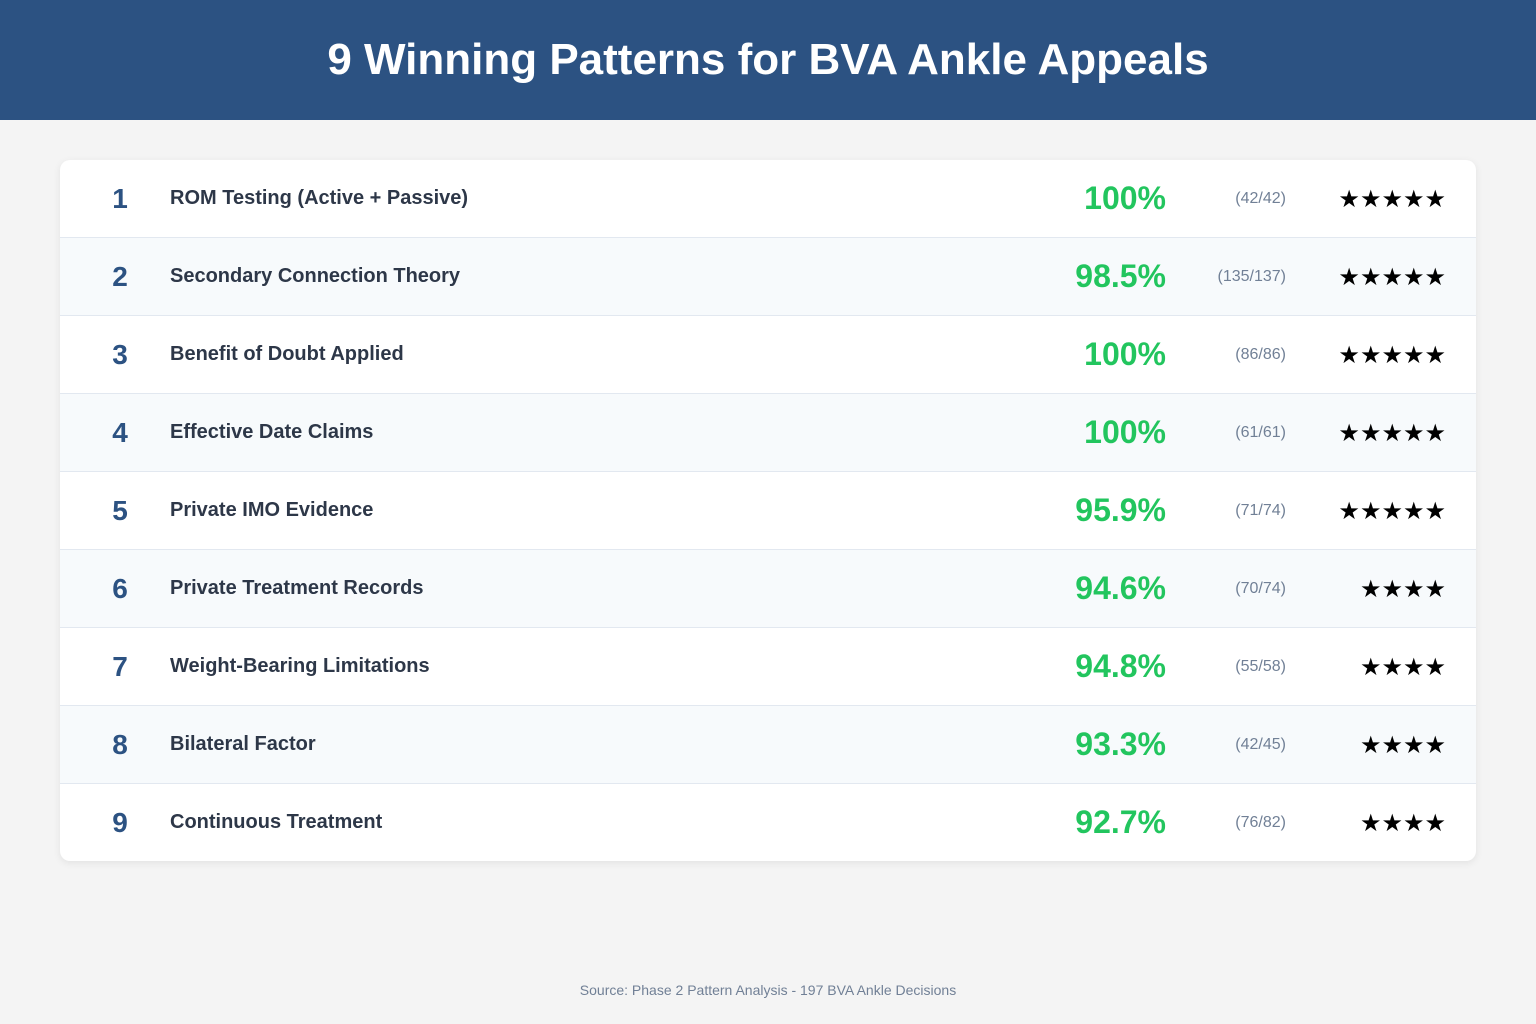  I want to click on win-count: (42/45), so click(1260, 744).